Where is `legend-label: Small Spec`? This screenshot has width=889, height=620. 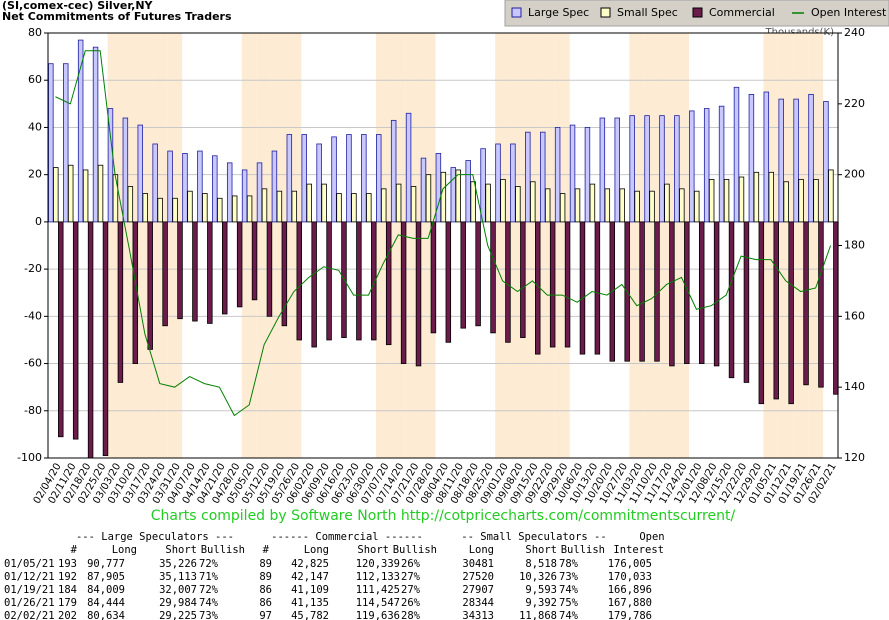
legend-label: Small Spec is located at coordinates (647, 12).